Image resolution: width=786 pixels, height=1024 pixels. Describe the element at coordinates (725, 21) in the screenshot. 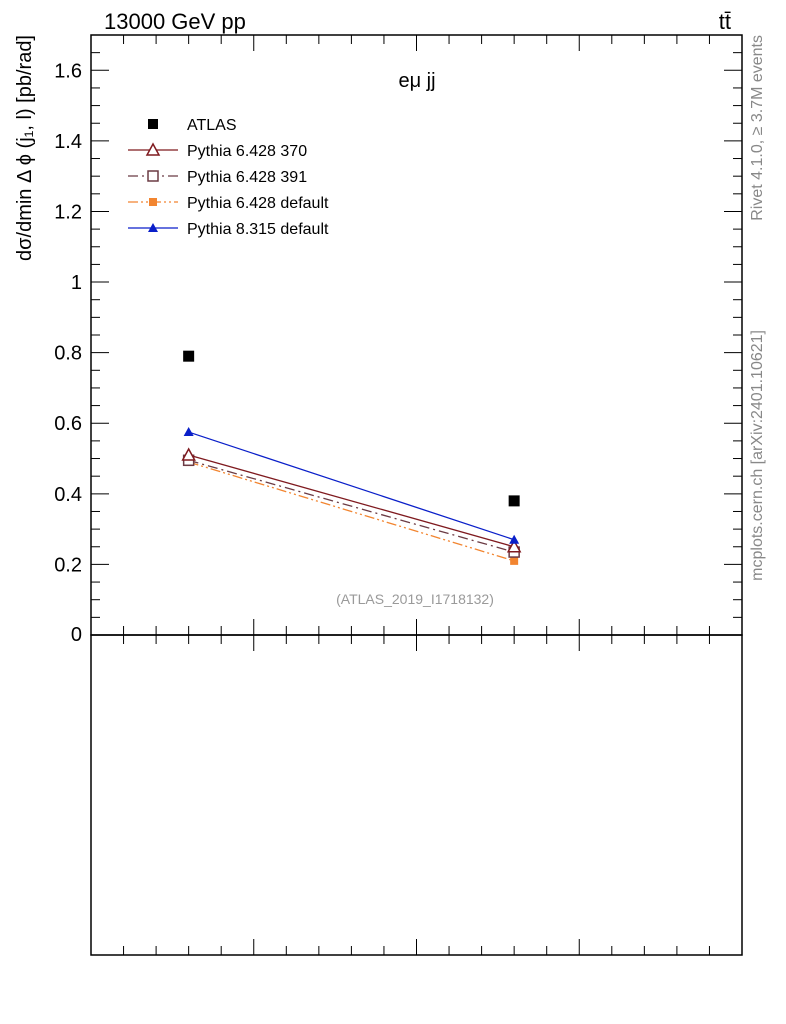

I see `header-right-title: tt̄` at that location.